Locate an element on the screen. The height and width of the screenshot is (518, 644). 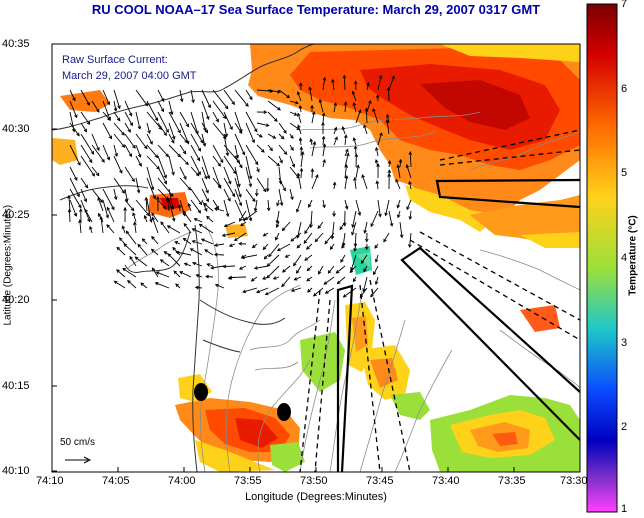
colorbar-tick: 4 is located at coordinates (624, 258).